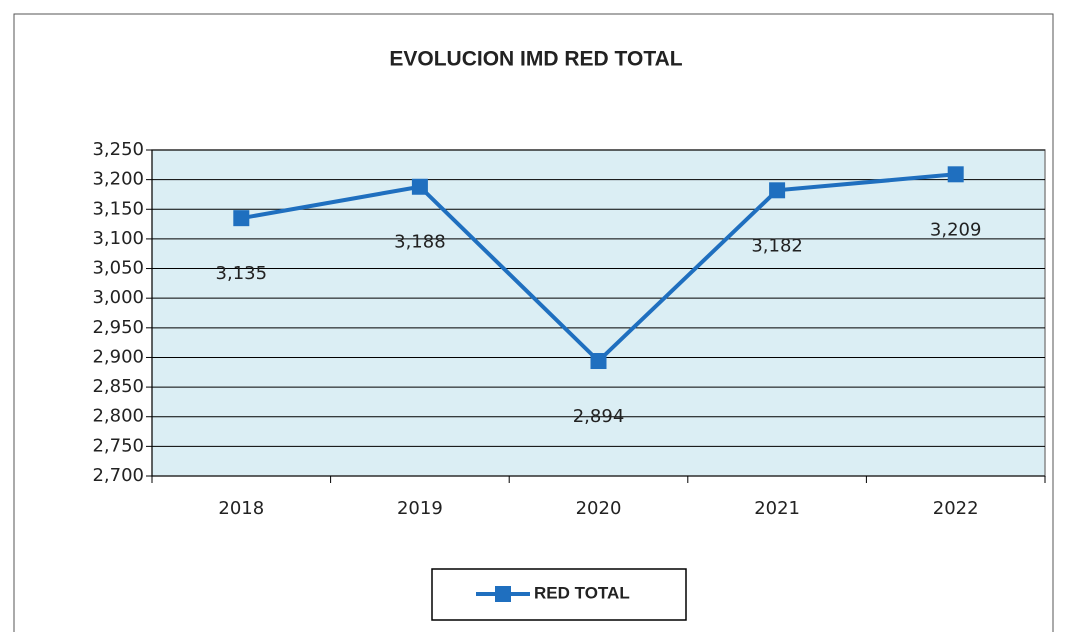 The width and height of the screenshot is (1067, 632). I want to click on legend-marker, so click(503, 594).